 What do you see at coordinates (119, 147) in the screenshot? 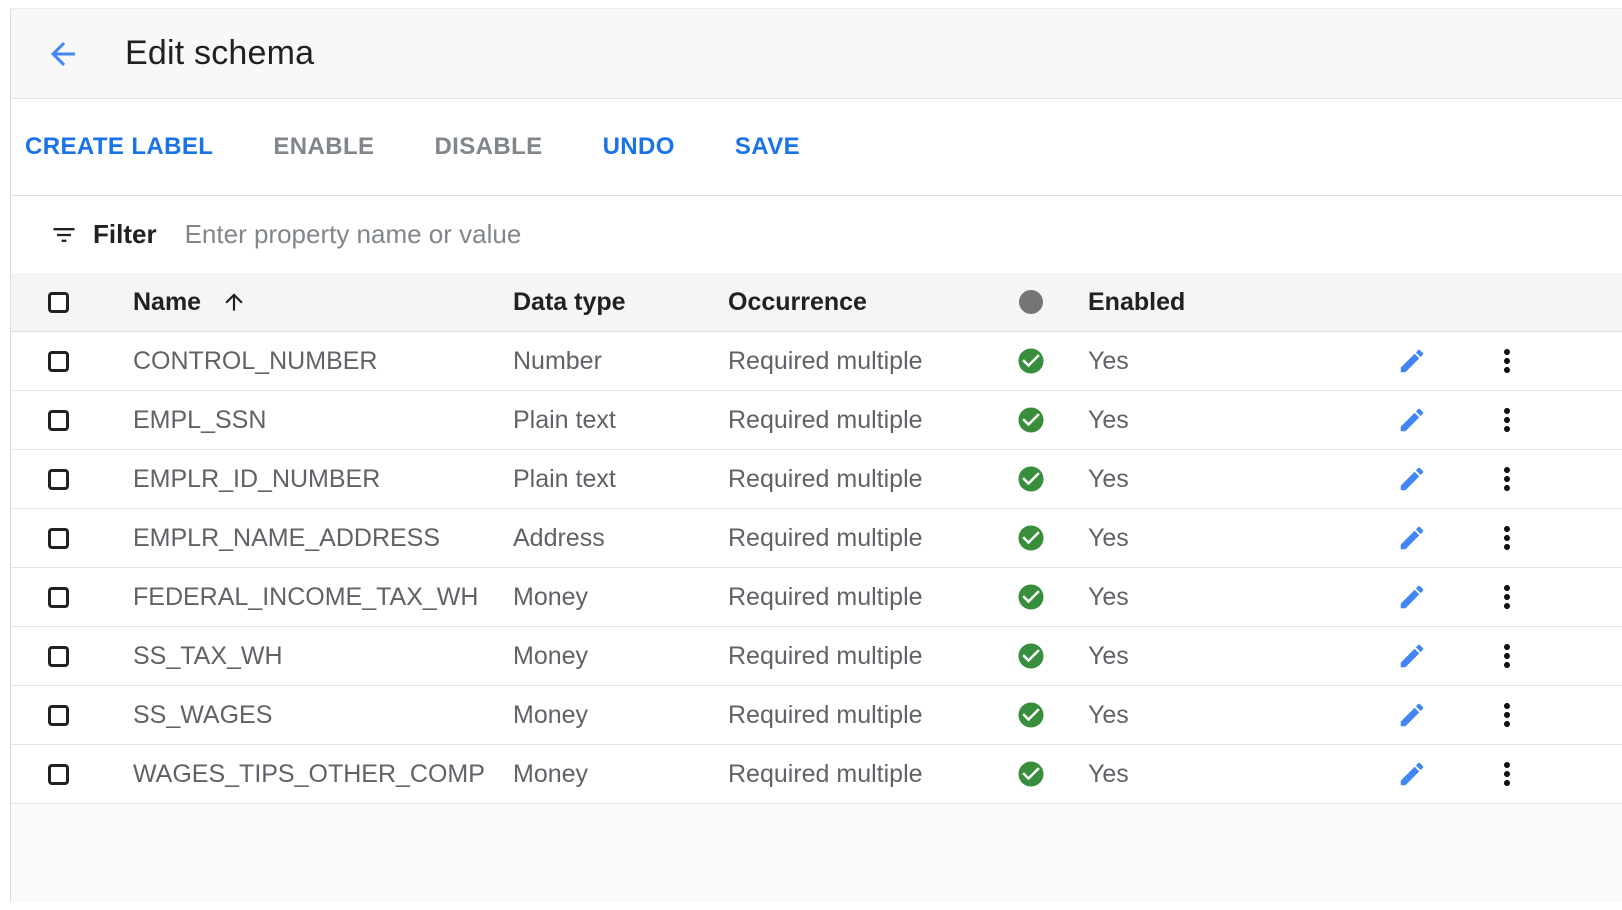
I see `create-label-button: CREATE LABEL` at bounding box center [119, 147].